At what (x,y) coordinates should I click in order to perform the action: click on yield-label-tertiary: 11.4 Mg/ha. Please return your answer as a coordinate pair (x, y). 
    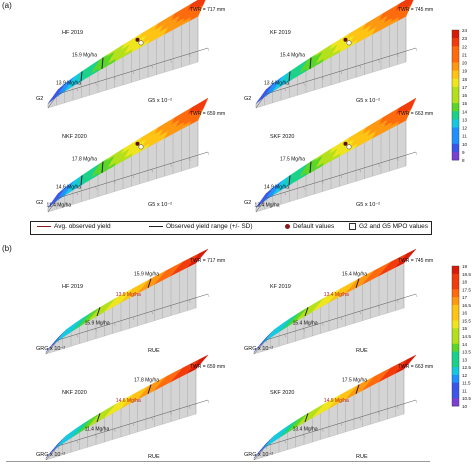
    Looking at the image, I should click on (59, 205).